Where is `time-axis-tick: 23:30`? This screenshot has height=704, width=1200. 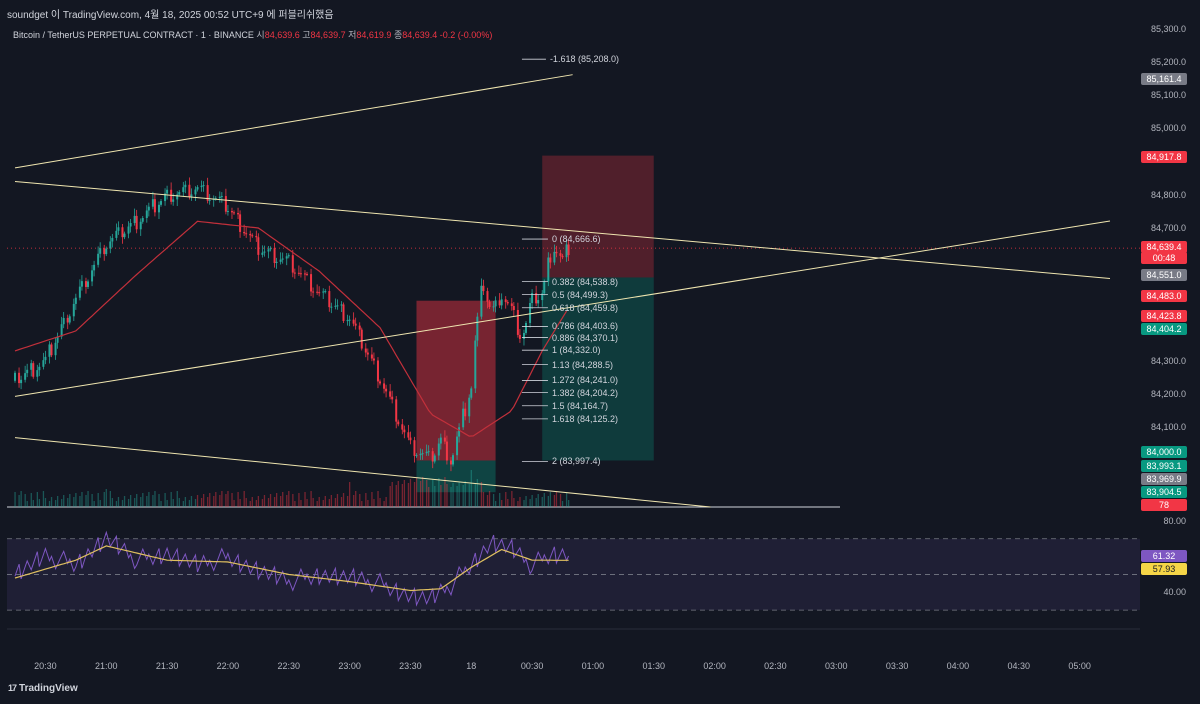 time-axis-tick: 23:30 is located at coordinates (410, 666).